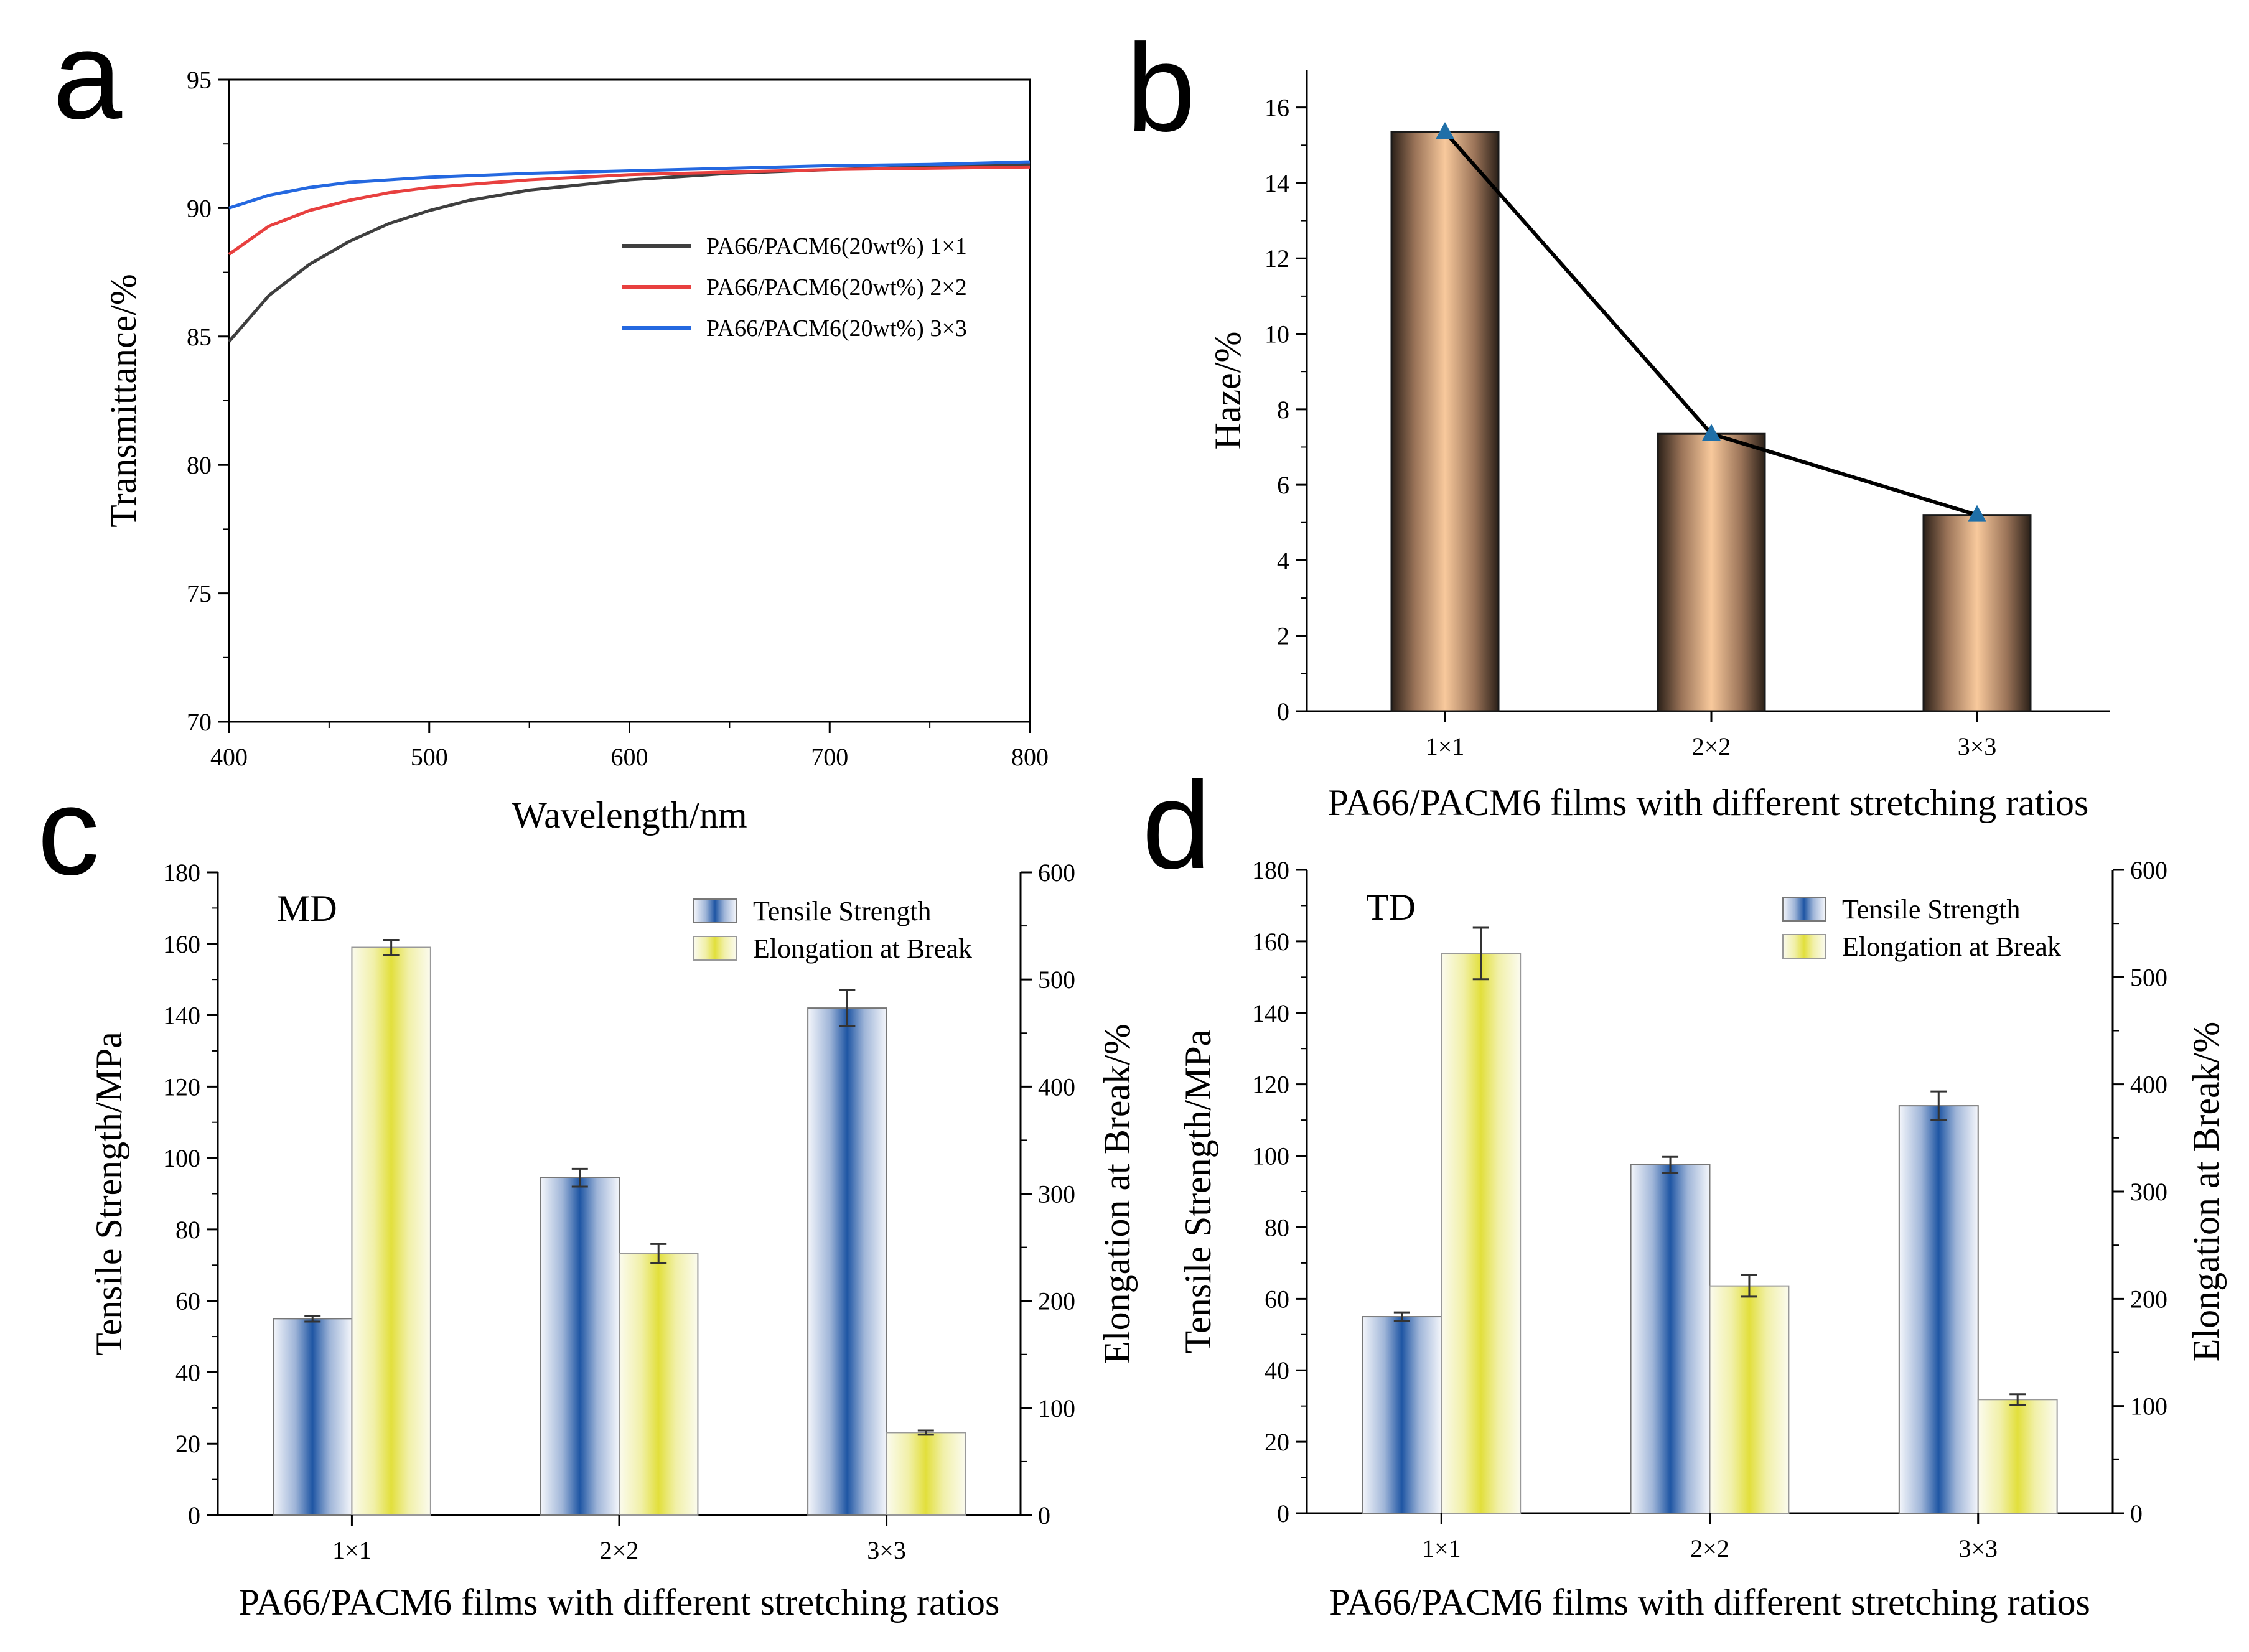  What do you see at coordinates (307, 908) in the screenshot?
I see `c-direction-label: MD` at bounding box center [307, 908].